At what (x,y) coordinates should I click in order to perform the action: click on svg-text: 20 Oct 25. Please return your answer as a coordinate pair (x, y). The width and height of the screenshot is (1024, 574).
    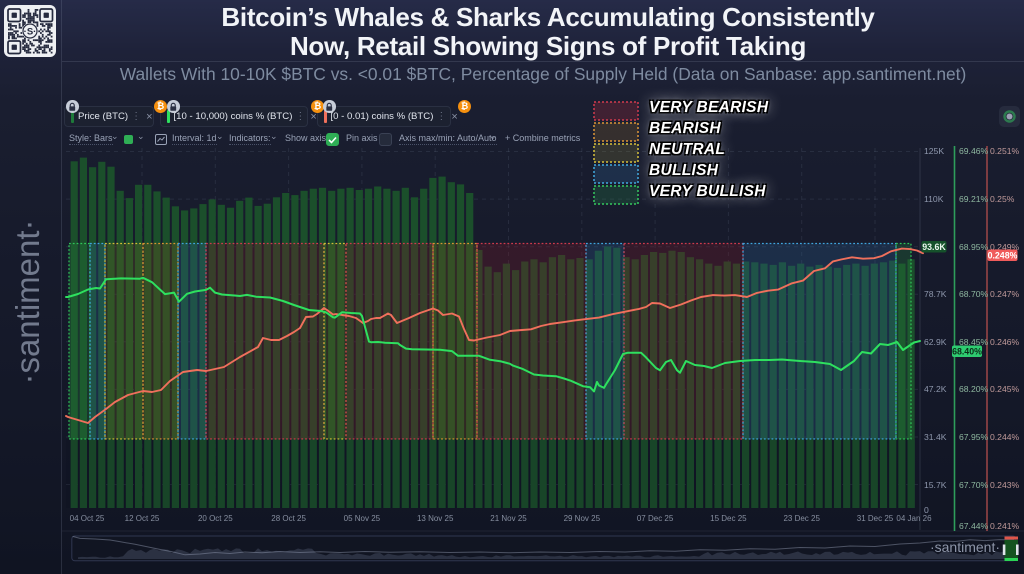
    Looking at the image, I should click on (215, 518).